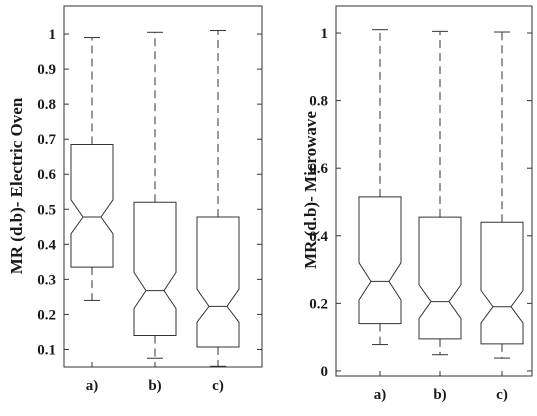 The height and width of the screenshot is (416, 537). I want to click on y-tick-label: 0, so click(325, 372).